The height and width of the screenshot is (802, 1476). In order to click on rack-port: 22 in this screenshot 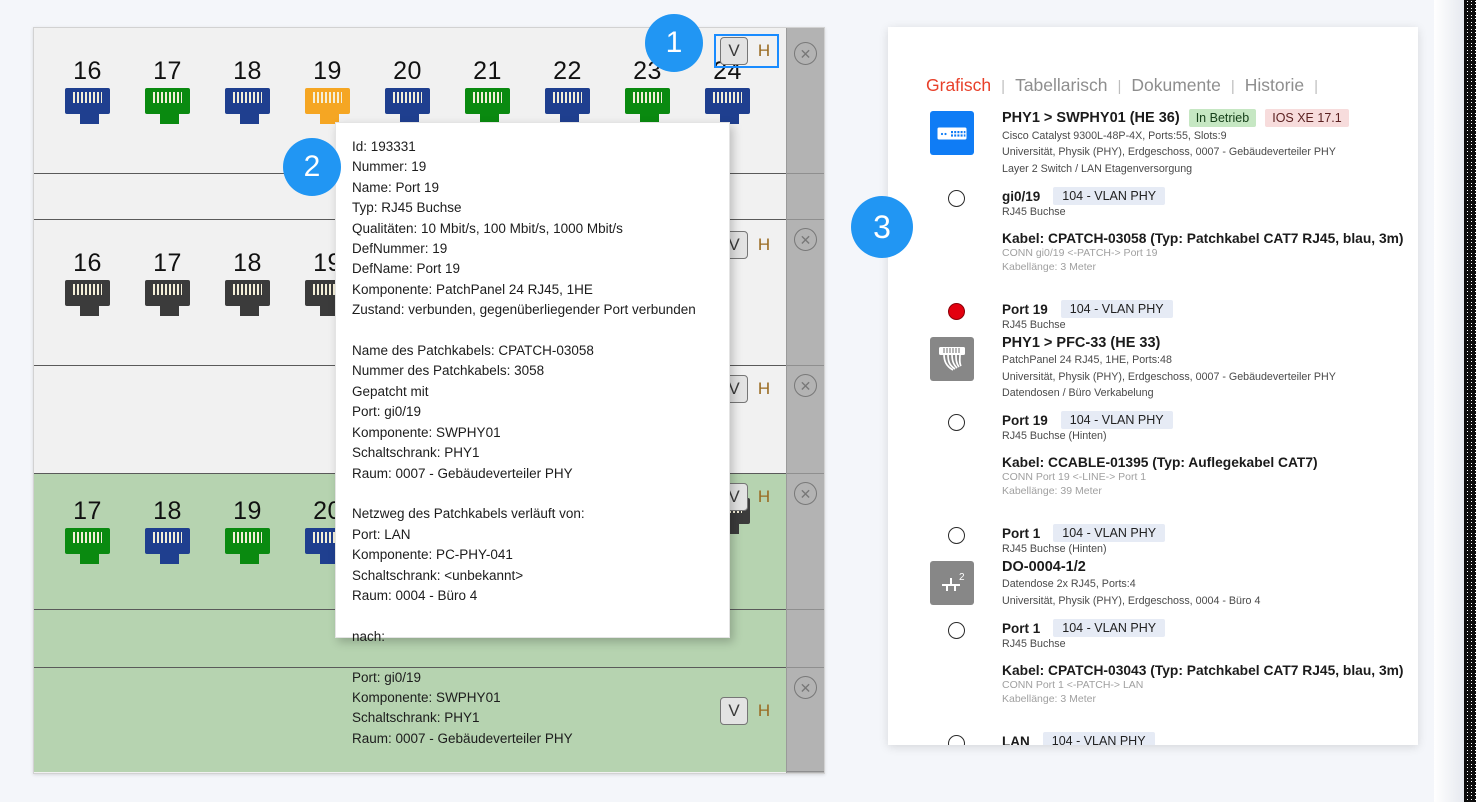, I will do `click(567, 91)`.